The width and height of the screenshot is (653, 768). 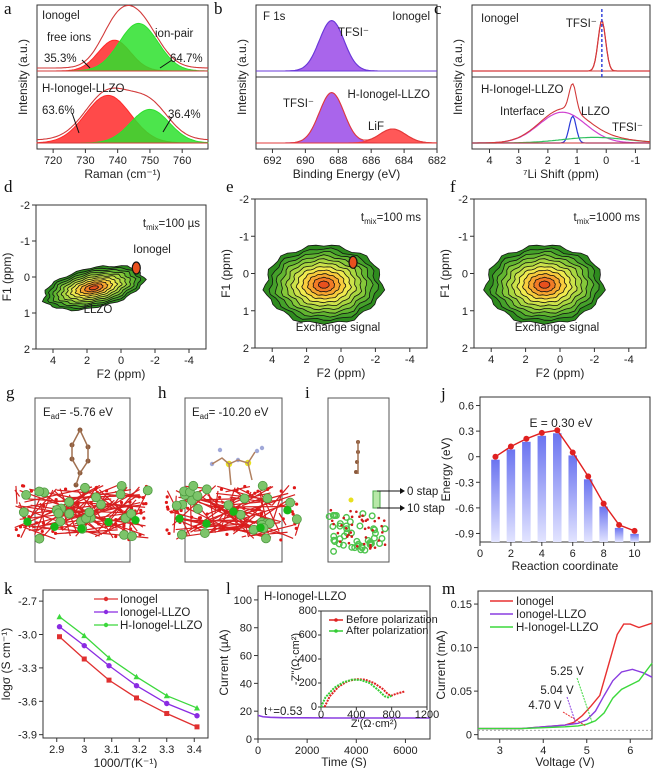 What do you see at coordinates (567, 672) in the screenshot?
I see `onset-voltage-label: 5.25 V` at bounding box center [567, 672].